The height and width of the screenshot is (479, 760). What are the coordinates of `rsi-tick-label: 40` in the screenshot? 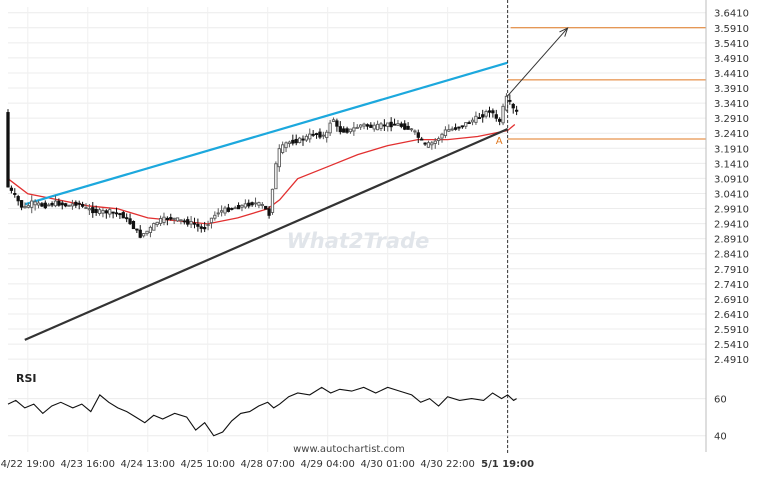 It's located at (720, 437).